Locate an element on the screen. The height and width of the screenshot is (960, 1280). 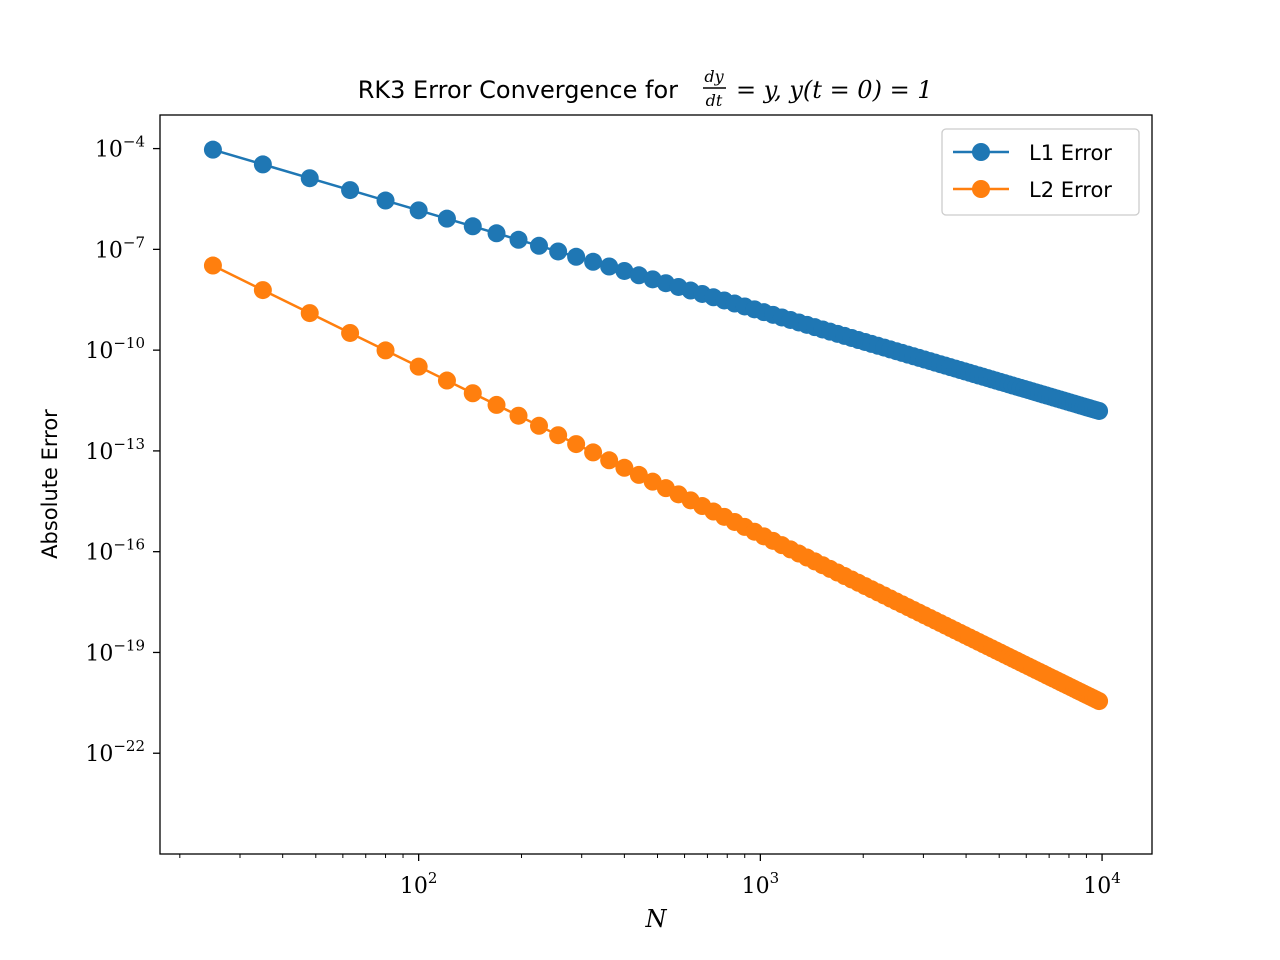
y-tick-label: 10⁻²² is located at coordinates (115, 752).